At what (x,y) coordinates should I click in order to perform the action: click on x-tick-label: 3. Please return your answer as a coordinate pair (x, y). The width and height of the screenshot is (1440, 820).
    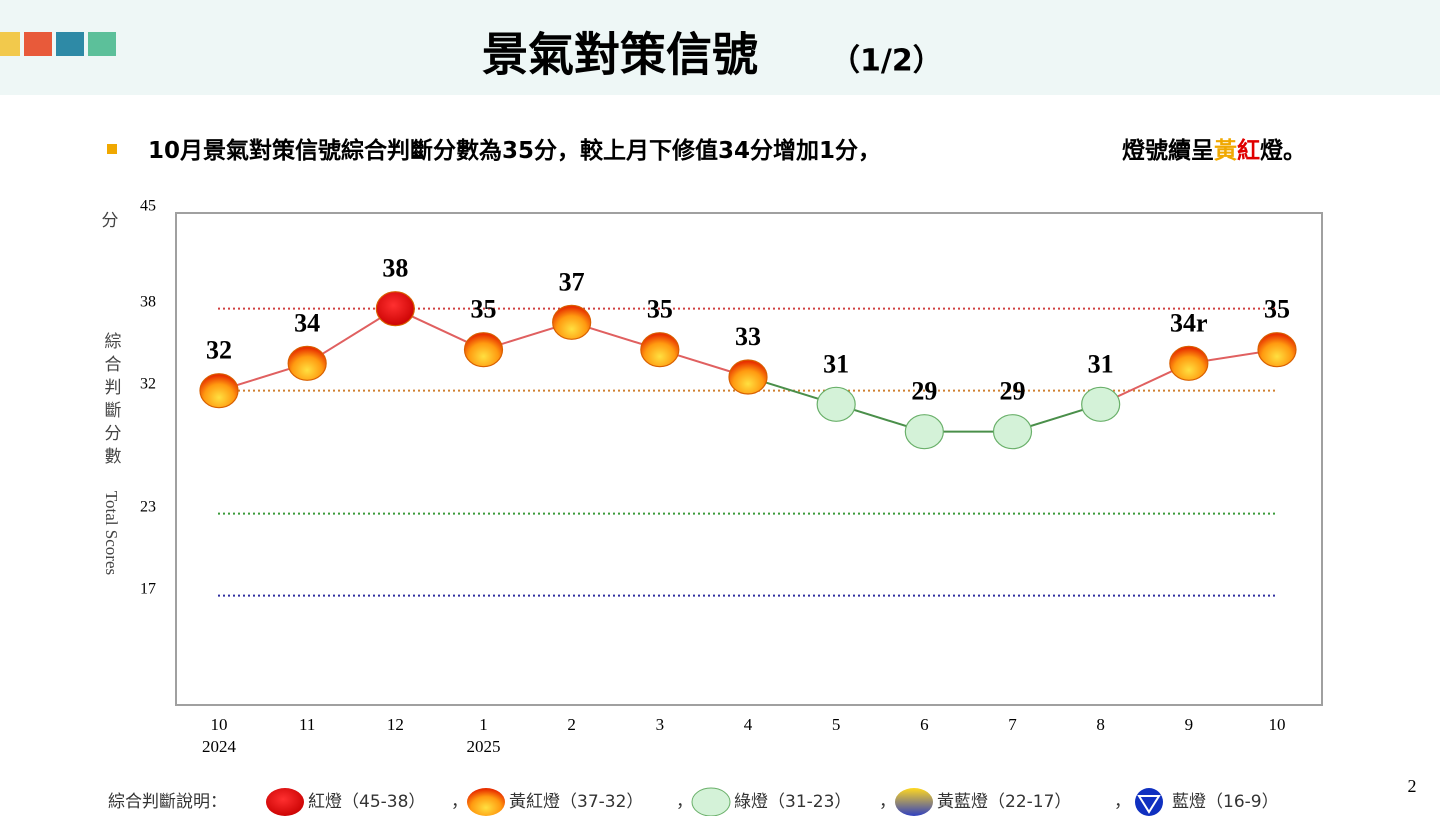
    Looking at the image, I should click on (660, 724).